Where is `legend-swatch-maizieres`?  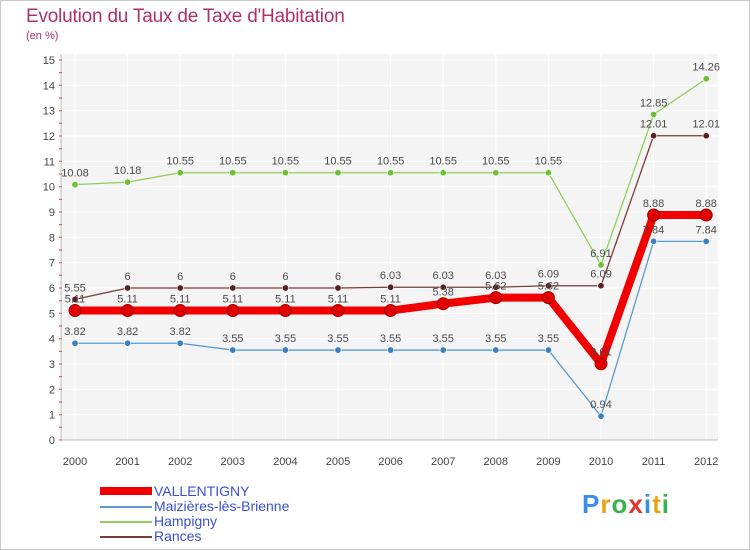
legend-swatch-maizieres is located at coordinates (126, 507).